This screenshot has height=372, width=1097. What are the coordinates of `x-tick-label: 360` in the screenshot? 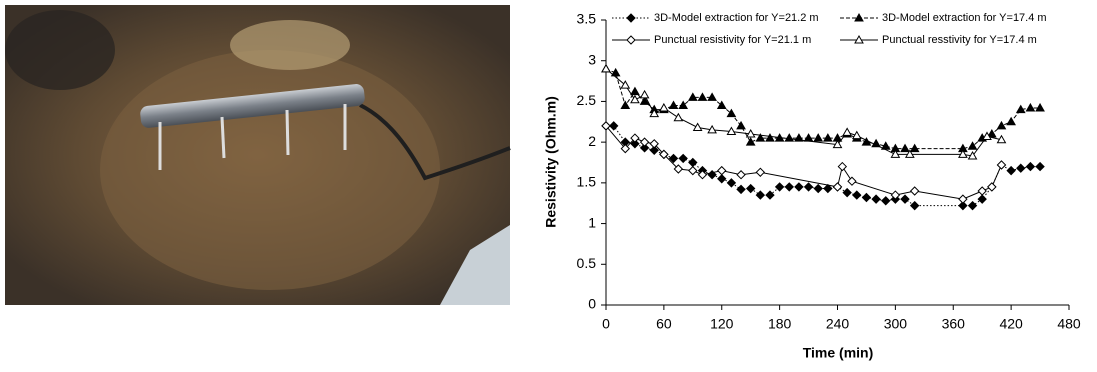 It's located at (954, 324).